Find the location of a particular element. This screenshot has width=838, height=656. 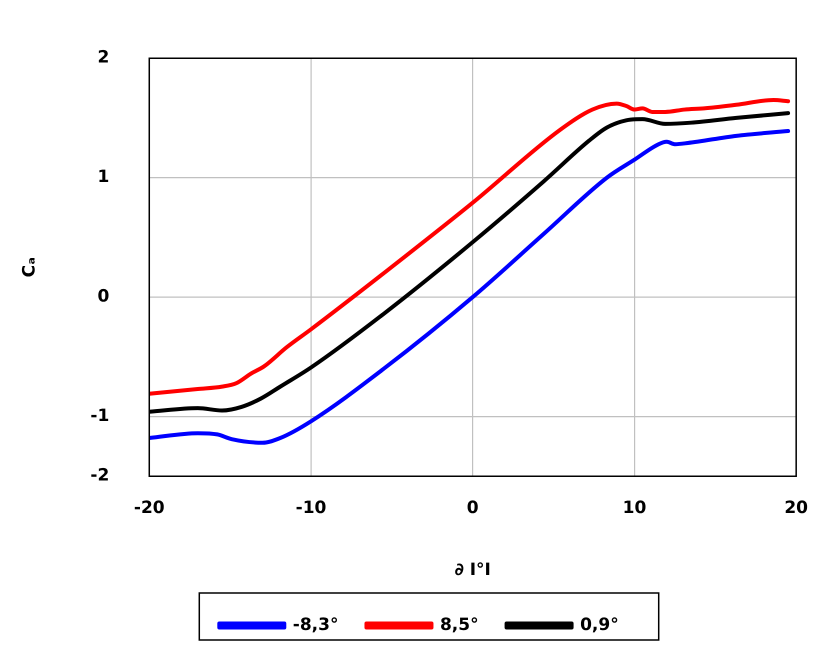

legend-label: 8,5° is located at coordinates (459, 624).